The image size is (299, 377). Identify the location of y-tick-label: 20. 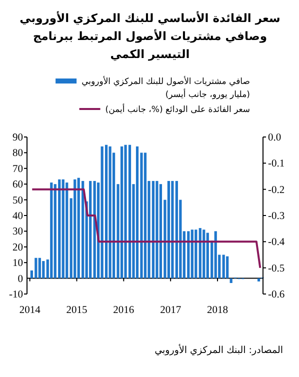
(17, 248).